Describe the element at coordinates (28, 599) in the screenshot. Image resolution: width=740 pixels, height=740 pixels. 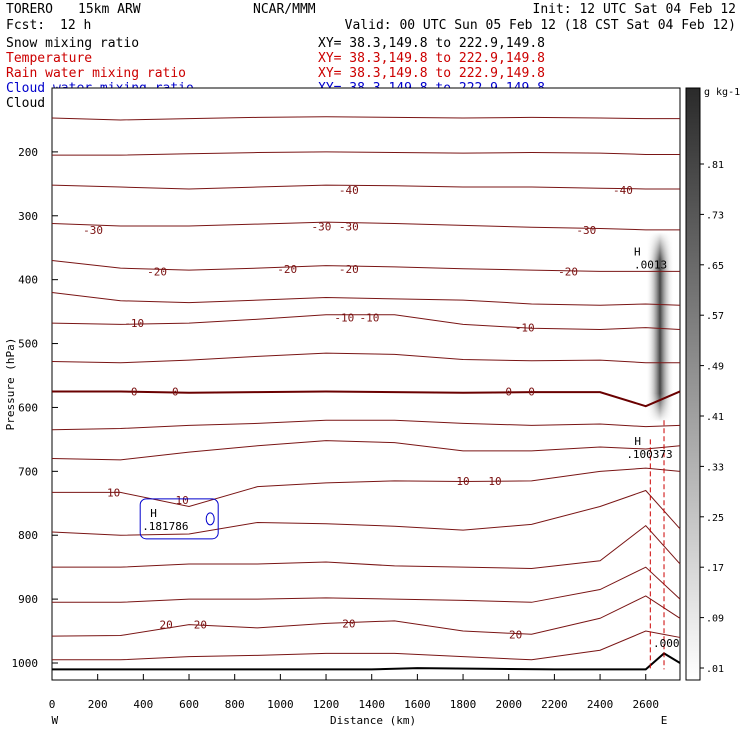
I see `y-tick-label: 900` at that location.